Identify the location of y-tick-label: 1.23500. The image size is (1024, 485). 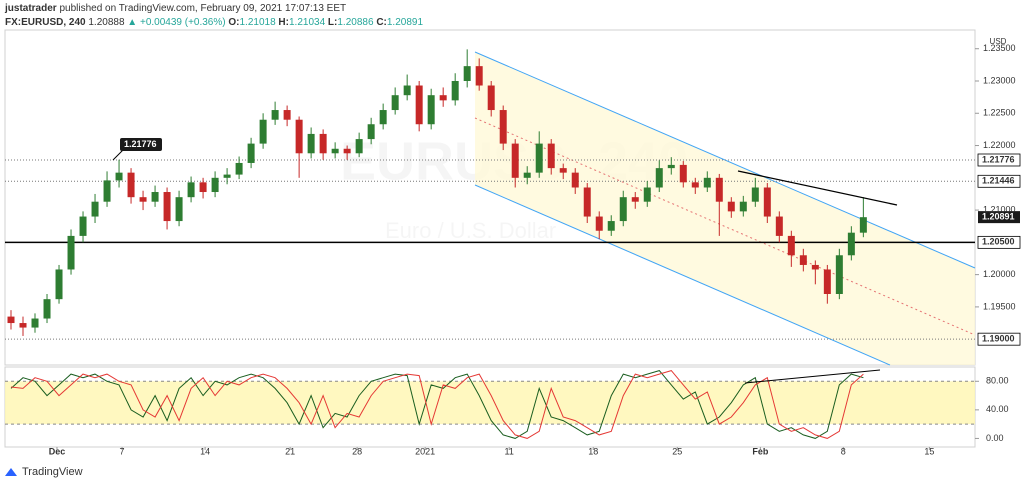
(999, 48).